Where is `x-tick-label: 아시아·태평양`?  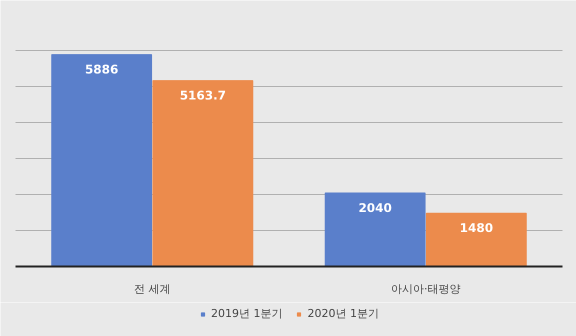
x-tick-label: 아시아·태평양 is located at coordinates (425, 289).